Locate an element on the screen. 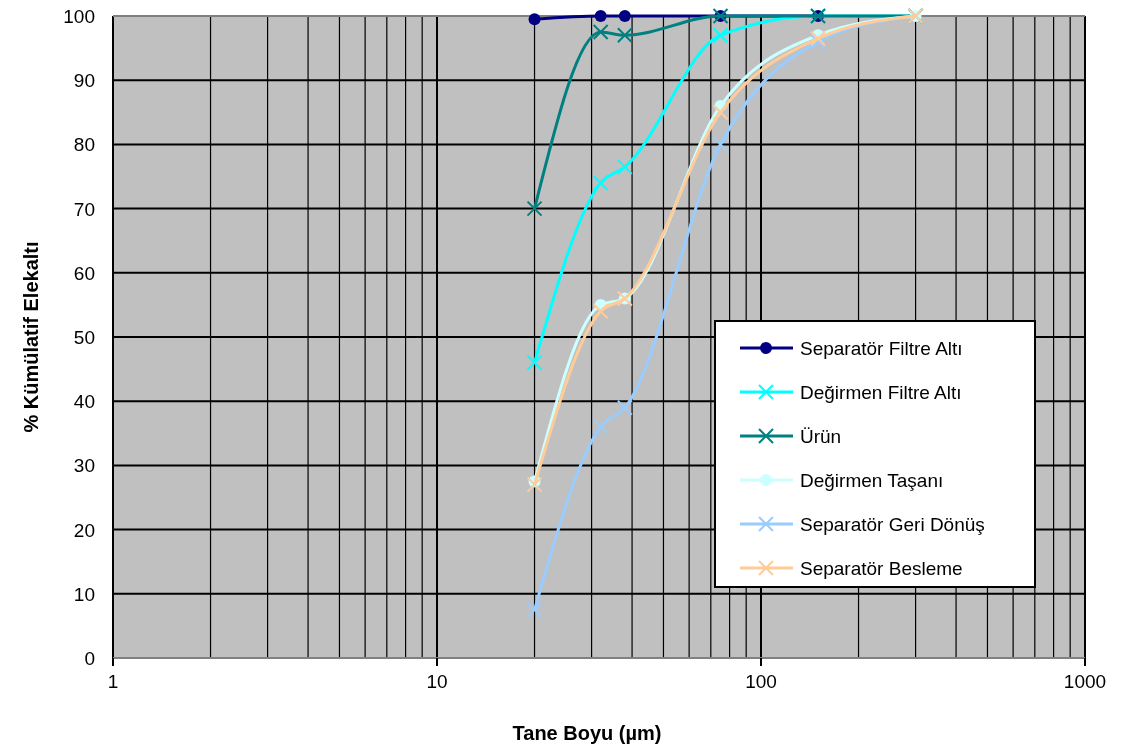  y-tick-label: 20 is located at coordinates (84, 530).